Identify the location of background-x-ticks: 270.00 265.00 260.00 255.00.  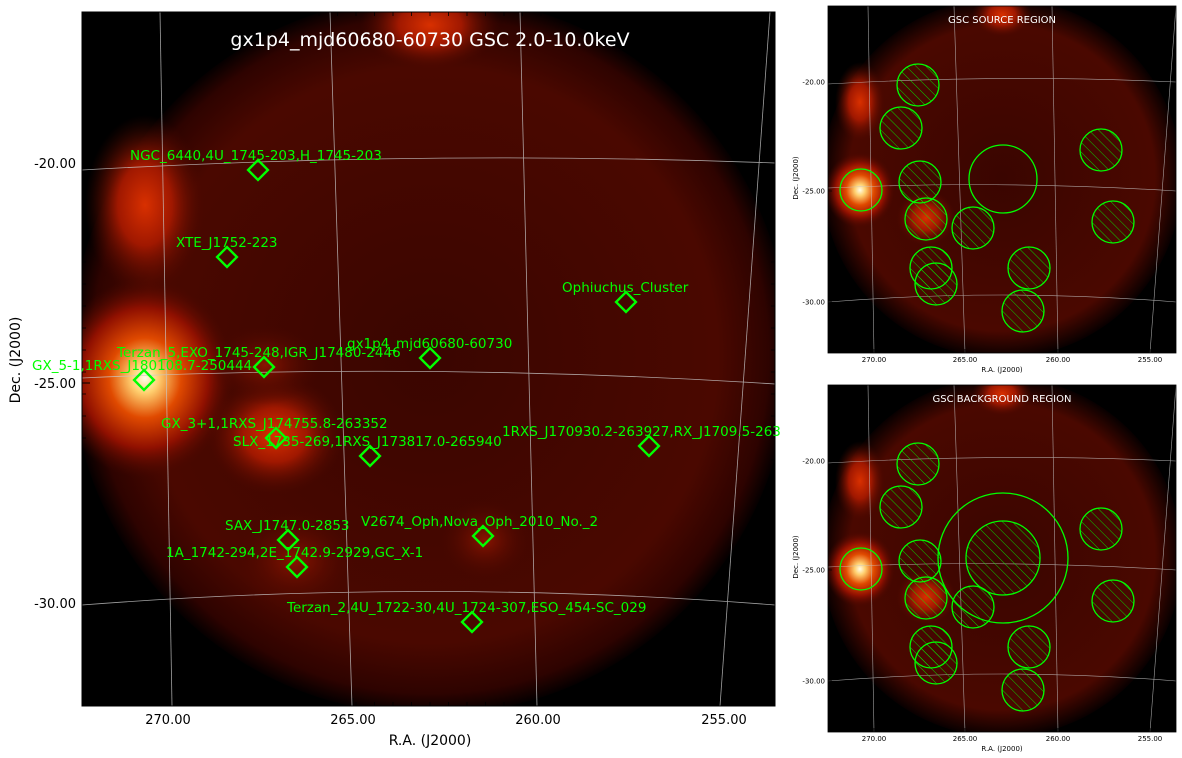
(1012, 735).